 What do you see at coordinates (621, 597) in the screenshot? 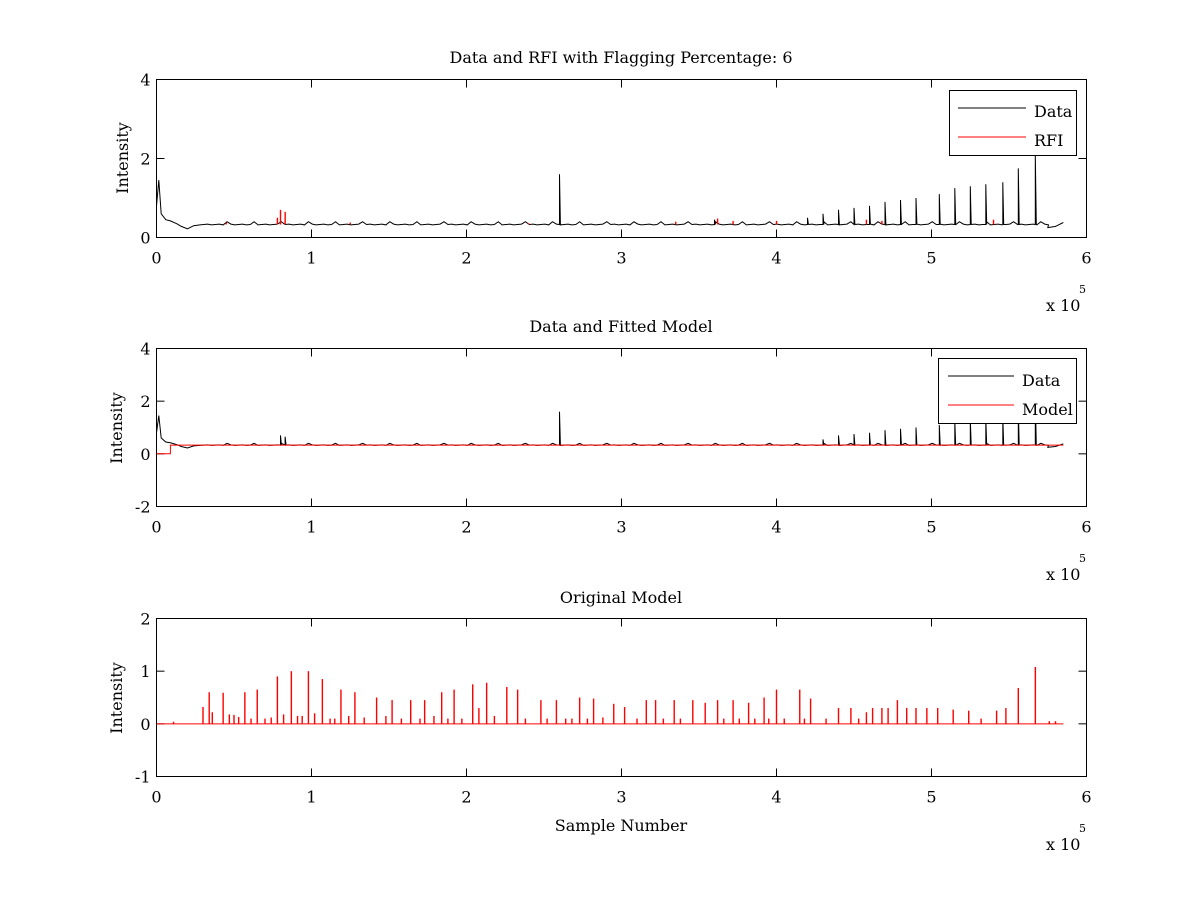
I see `chart-title: Original Model` at bounding box center [621, 597].